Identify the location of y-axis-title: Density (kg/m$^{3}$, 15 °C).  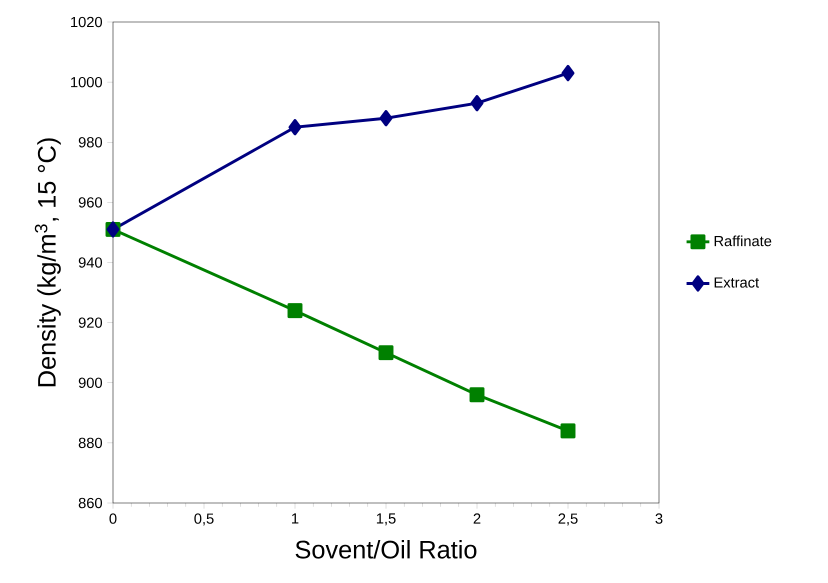
(47, 262).